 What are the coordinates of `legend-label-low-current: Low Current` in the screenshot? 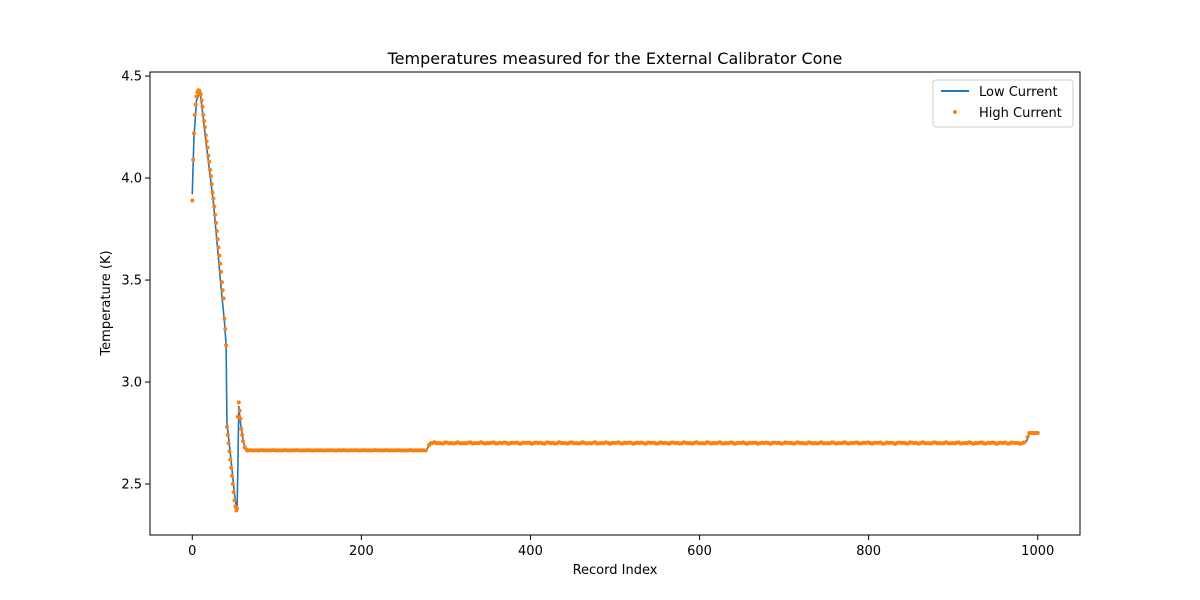 It's located at (1018, 92).